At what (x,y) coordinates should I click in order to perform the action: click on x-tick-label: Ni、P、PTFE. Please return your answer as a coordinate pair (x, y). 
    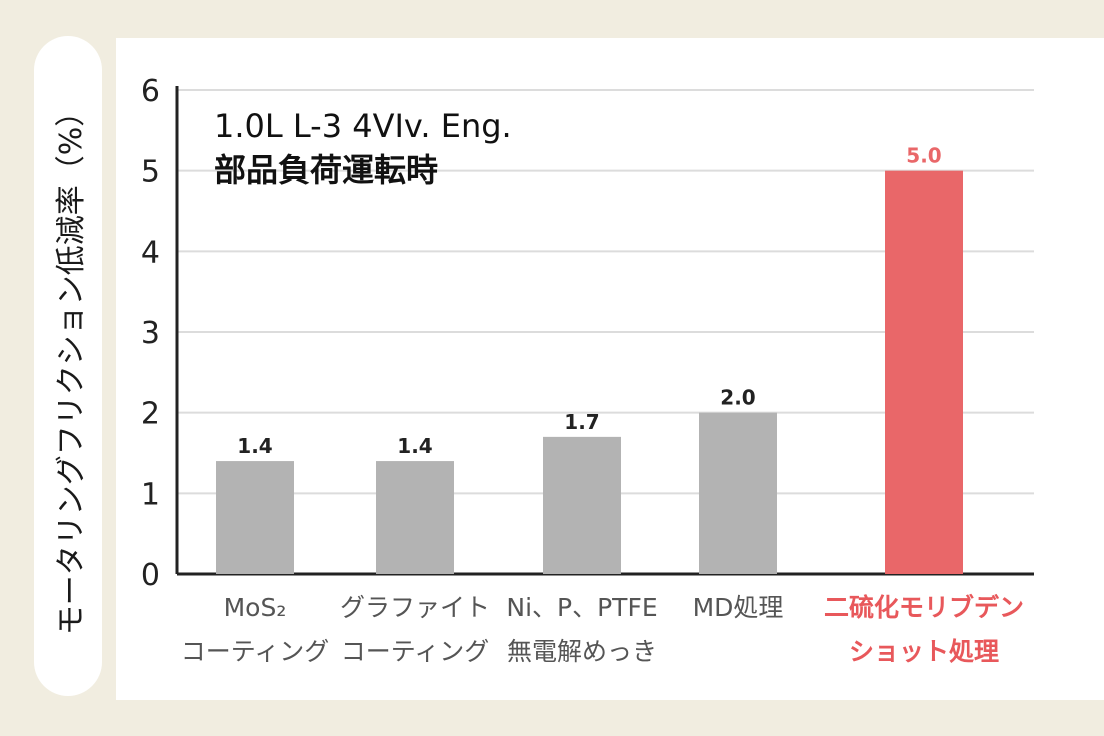
    Looking at the image, I should click on (581, 607).